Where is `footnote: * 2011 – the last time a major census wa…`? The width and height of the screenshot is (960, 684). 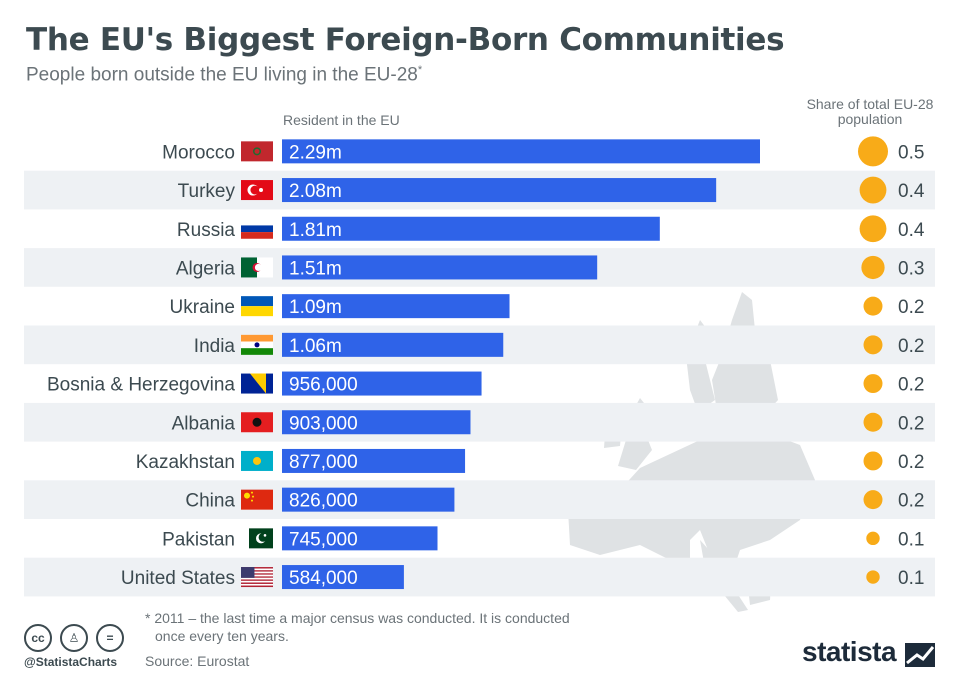
footnote: * 2011 – the last time a major census wa… is located at coordinates (357, 627).